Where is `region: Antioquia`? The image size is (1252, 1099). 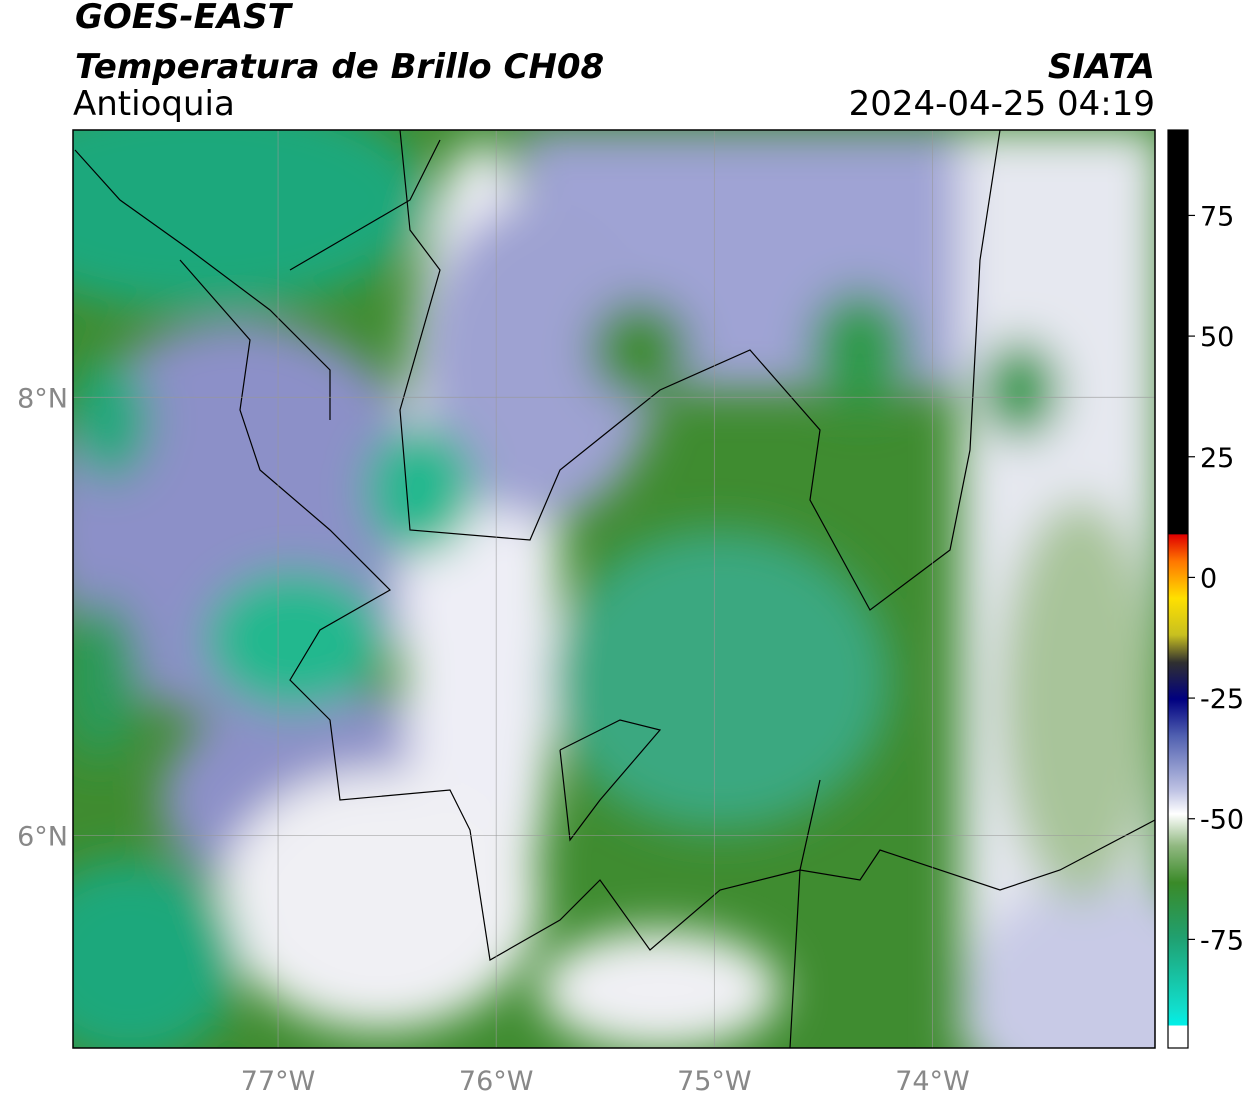
region: Antioquia is located at coordinates (154, 104).